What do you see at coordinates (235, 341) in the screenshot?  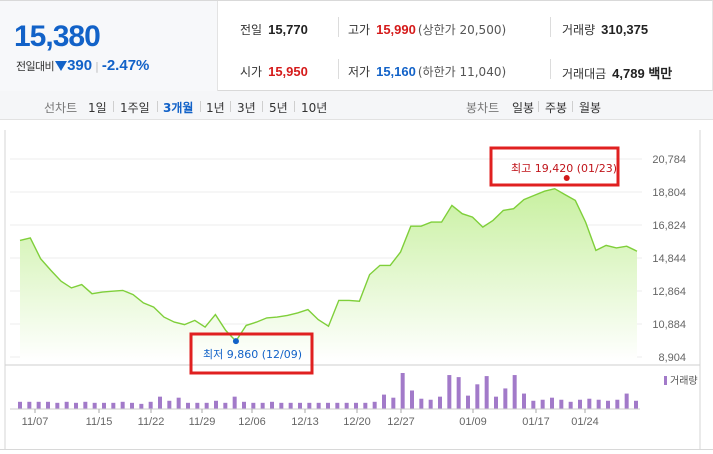 I see `low-marker` at bounding box center [235, 341].